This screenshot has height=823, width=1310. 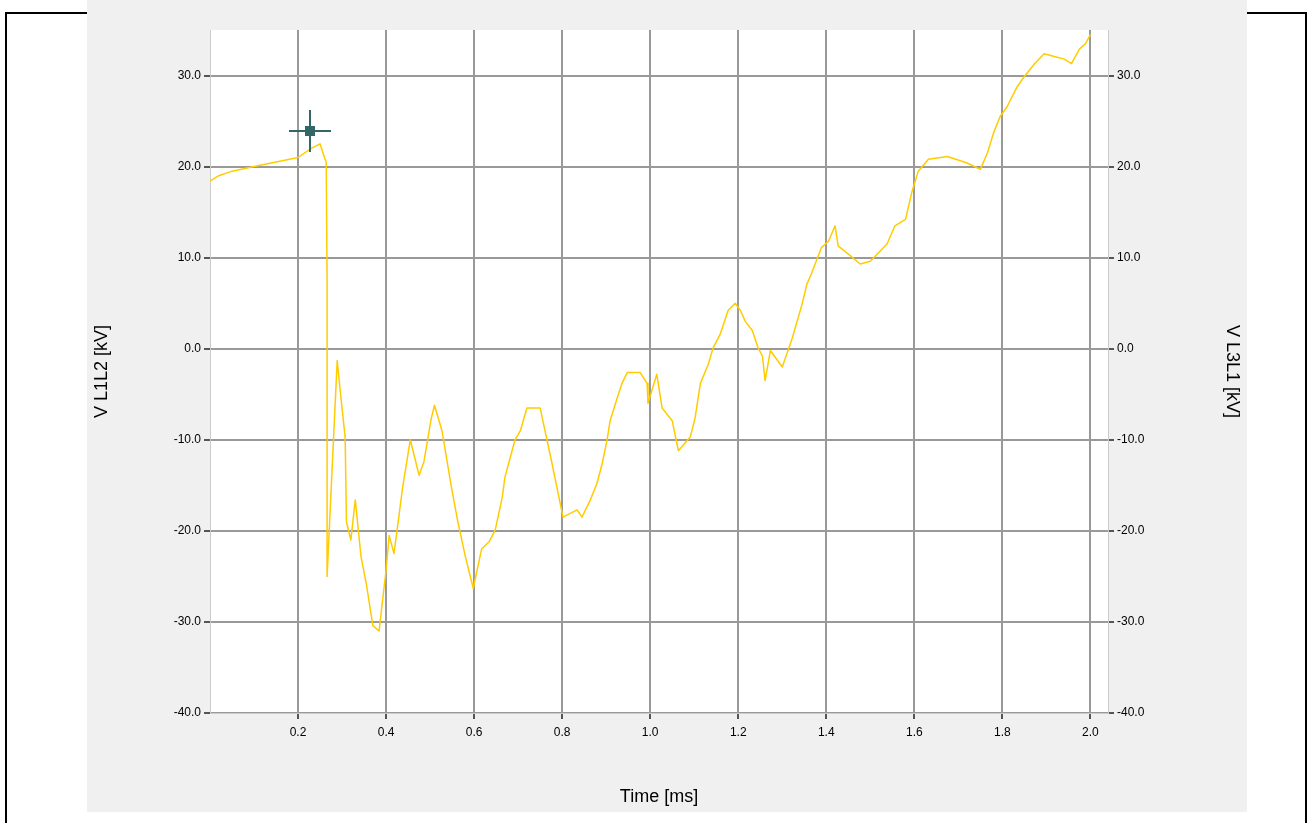 What do you see at coordinates (187, 530) in the screenshot?
I see `y-tick-label: -20.0` at bounding box center [187, 530].